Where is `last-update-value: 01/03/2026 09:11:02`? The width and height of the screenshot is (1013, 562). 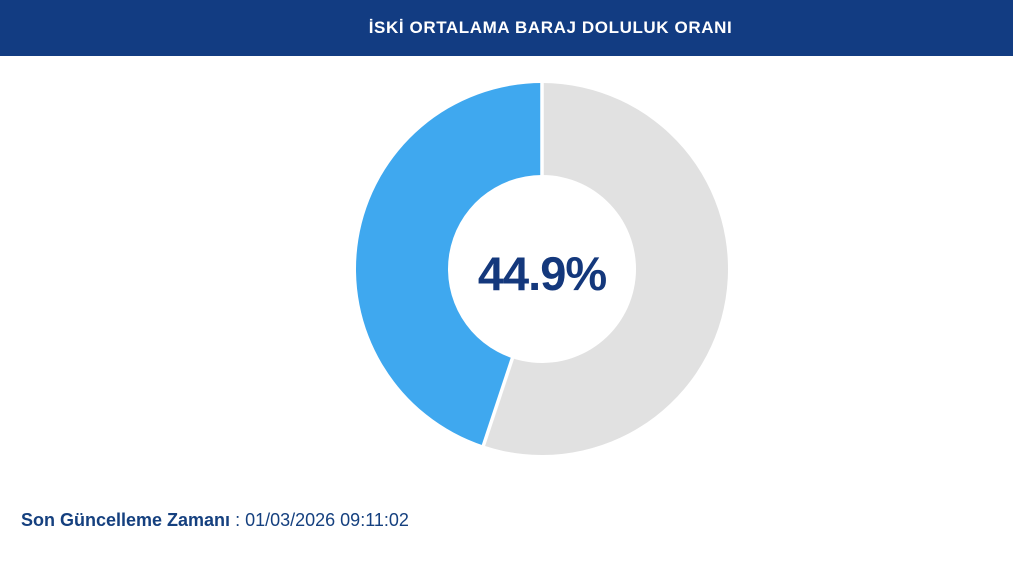 last-update-value: 01/03/2026 09:11:02 is located at coordinates (327, 520).